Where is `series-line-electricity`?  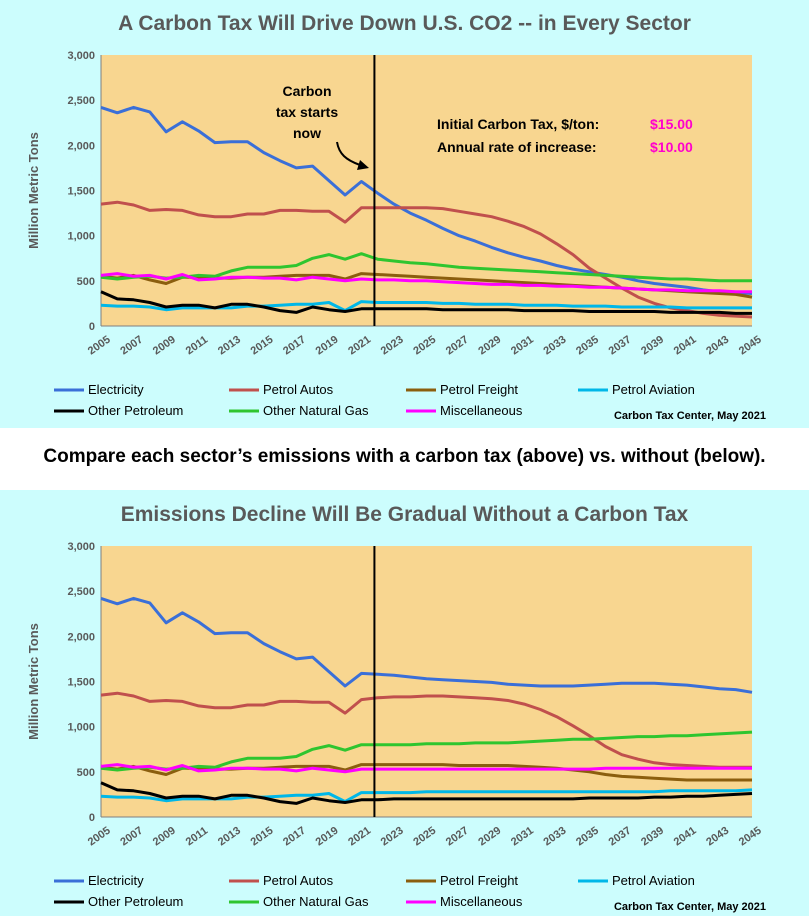
series-line-electricity is located at coordinates (426, 645).